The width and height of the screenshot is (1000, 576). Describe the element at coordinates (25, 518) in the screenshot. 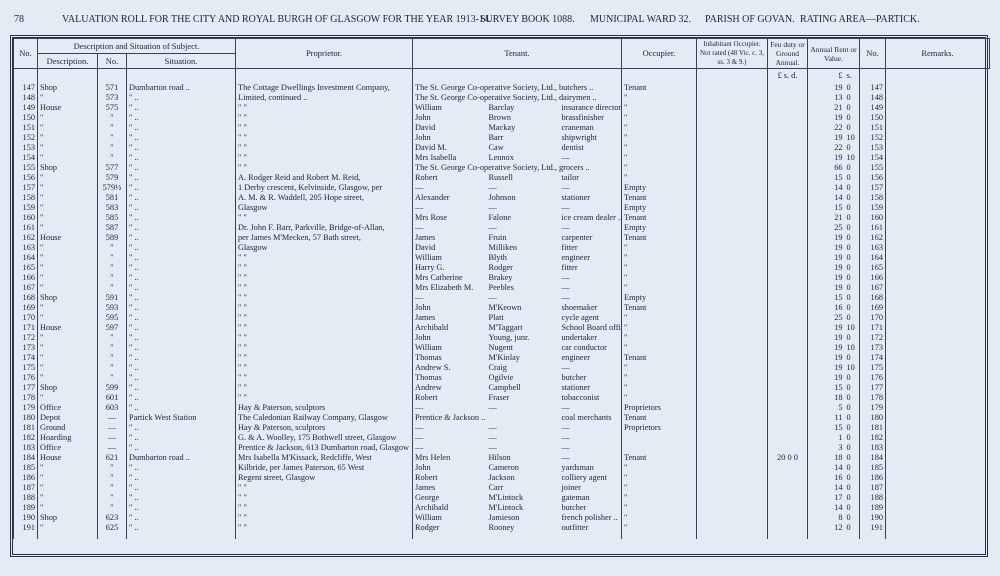

I see `no: 190` at that location.